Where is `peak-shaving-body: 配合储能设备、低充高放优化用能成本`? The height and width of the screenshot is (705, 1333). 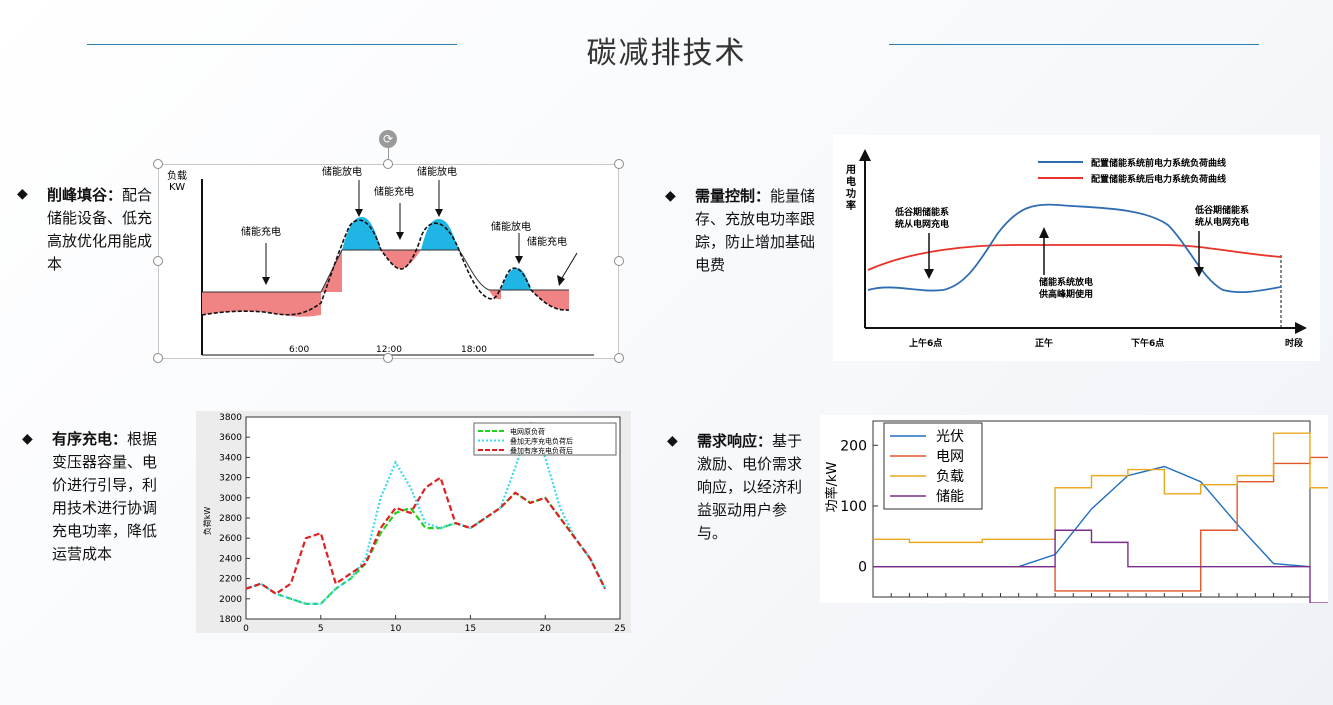 peak-shaving-body: 配合储能设备、低充高放优化用能成本 is located at coordinates (100, 229).